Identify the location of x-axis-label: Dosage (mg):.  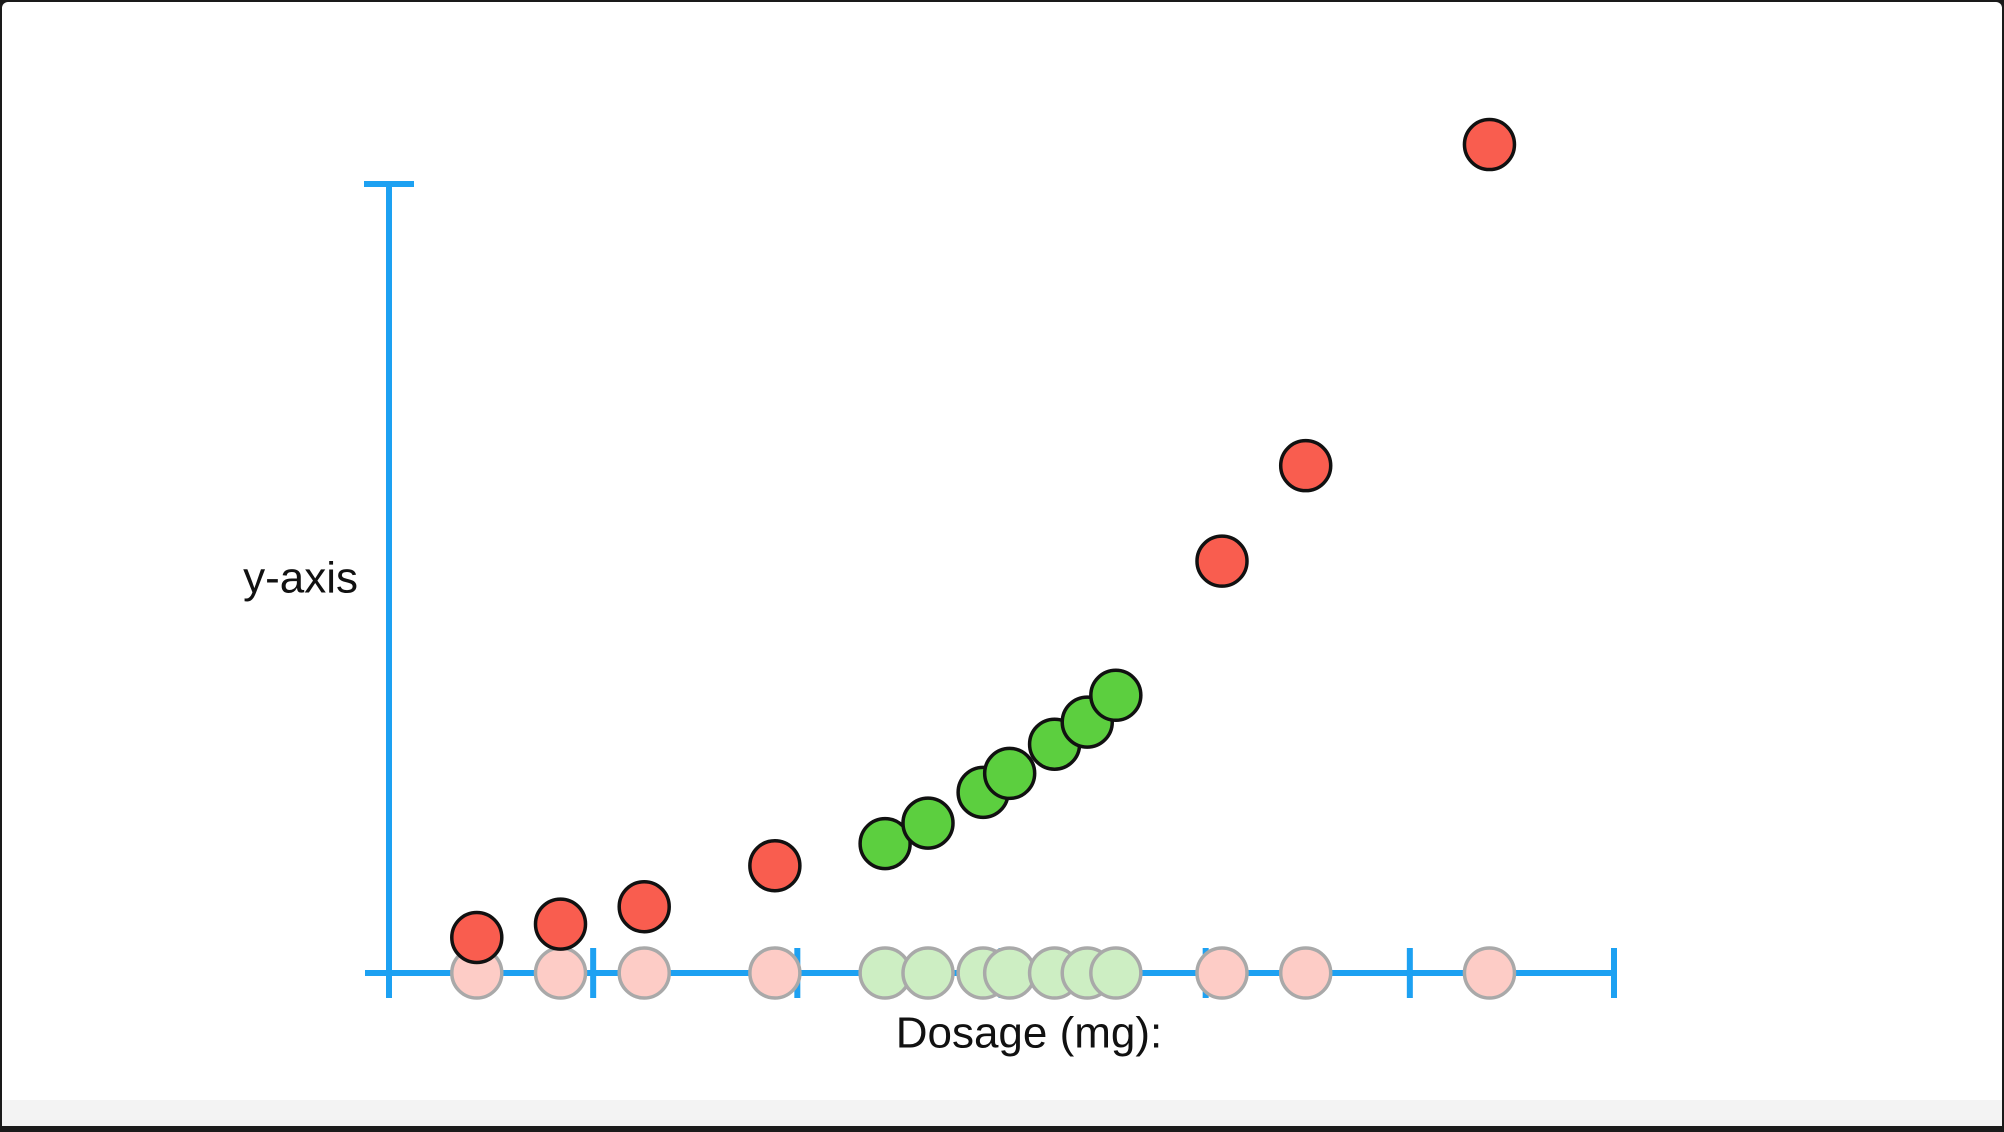
(1029, 1033).